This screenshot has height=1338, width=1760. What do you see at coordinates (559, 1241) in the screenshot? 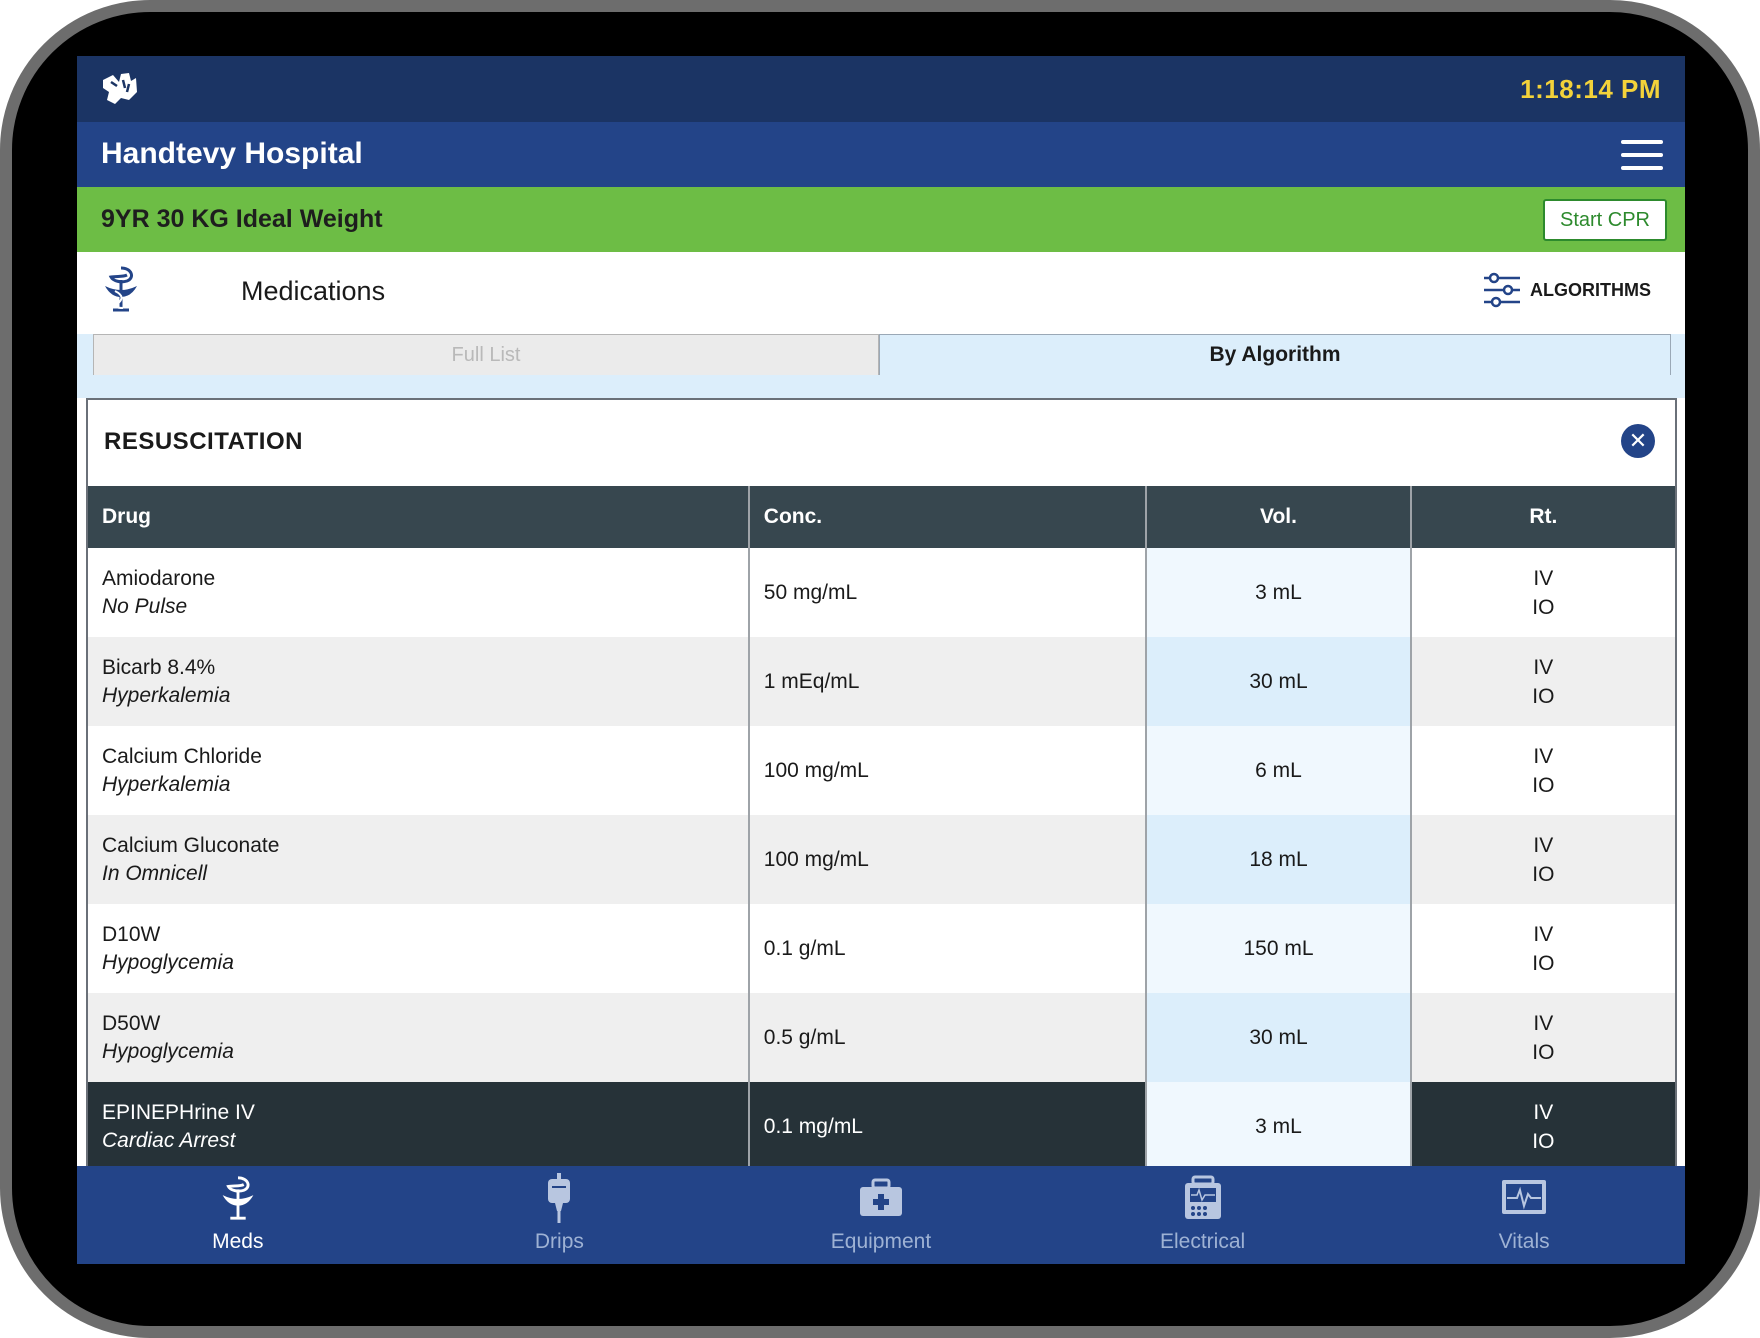
I see `nav-label: Drips` at bounding box center [559, 1241].